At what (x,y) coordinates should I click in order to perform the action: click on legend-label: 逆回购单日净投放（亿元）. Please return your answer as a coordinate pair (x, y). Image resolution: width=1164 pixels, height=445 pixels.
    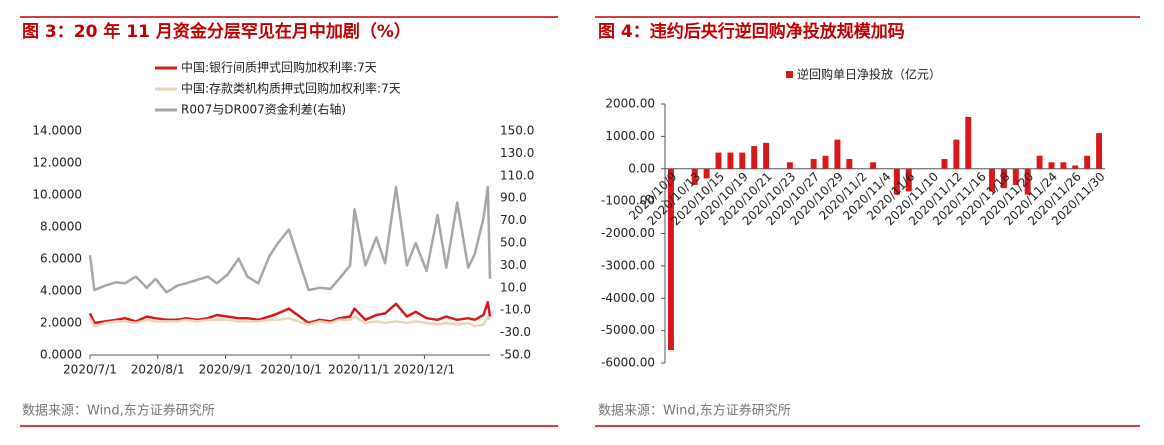
    Looking at the image, I should click on (869, 74).